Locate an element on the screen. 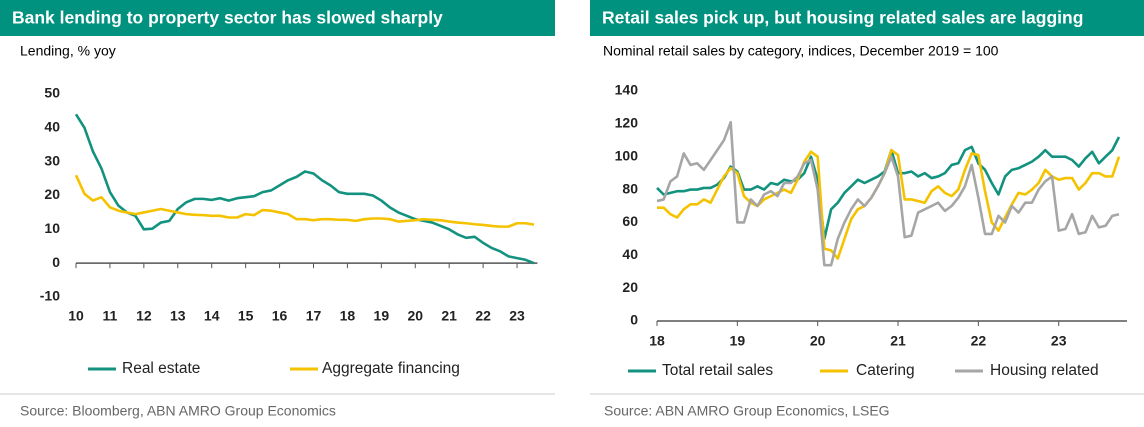 The width and height of the screenshot is (1144, 427). y-tick-label: 140 is located at coordinates (627, 90).